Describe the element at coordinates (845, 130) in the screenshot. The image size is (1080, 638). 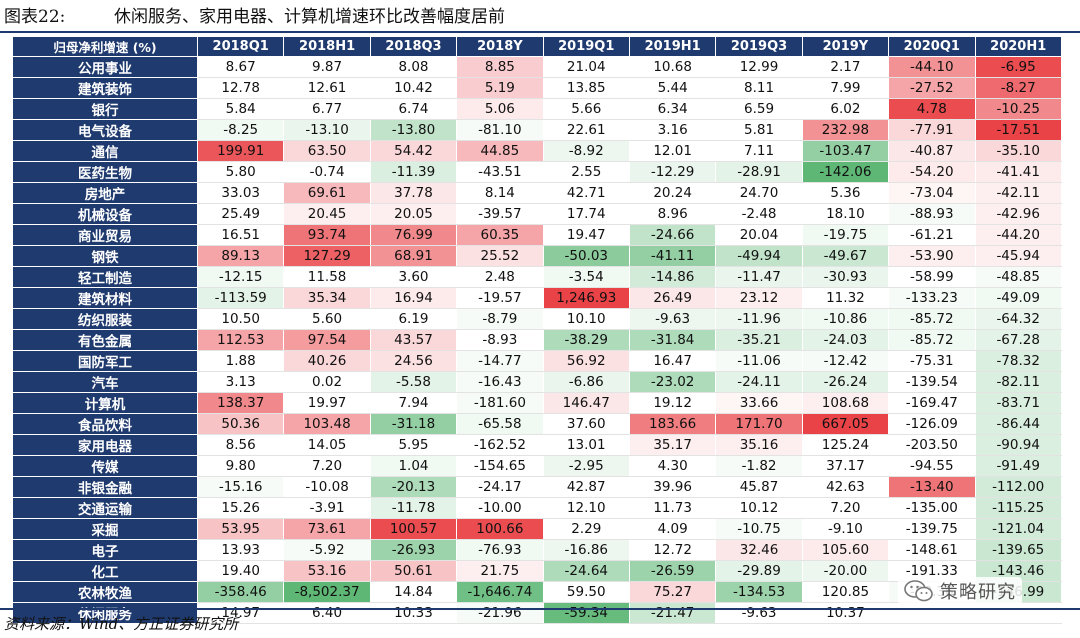
I see `table-cell: 232.98` at that location.